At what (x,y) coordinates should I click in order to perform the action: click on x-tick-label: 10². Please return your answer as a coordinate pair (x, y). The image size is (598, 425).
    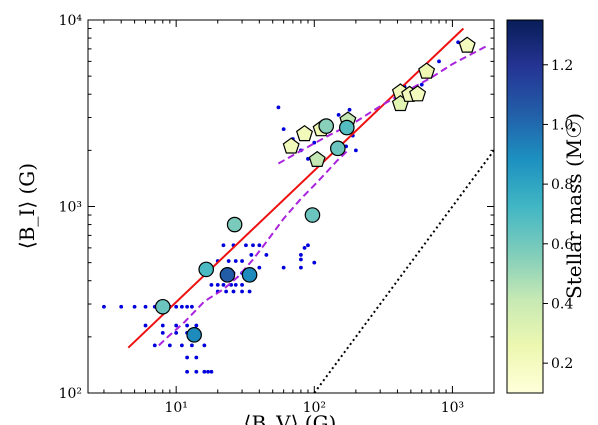
    Looking at the image, I should click on (314, 408).